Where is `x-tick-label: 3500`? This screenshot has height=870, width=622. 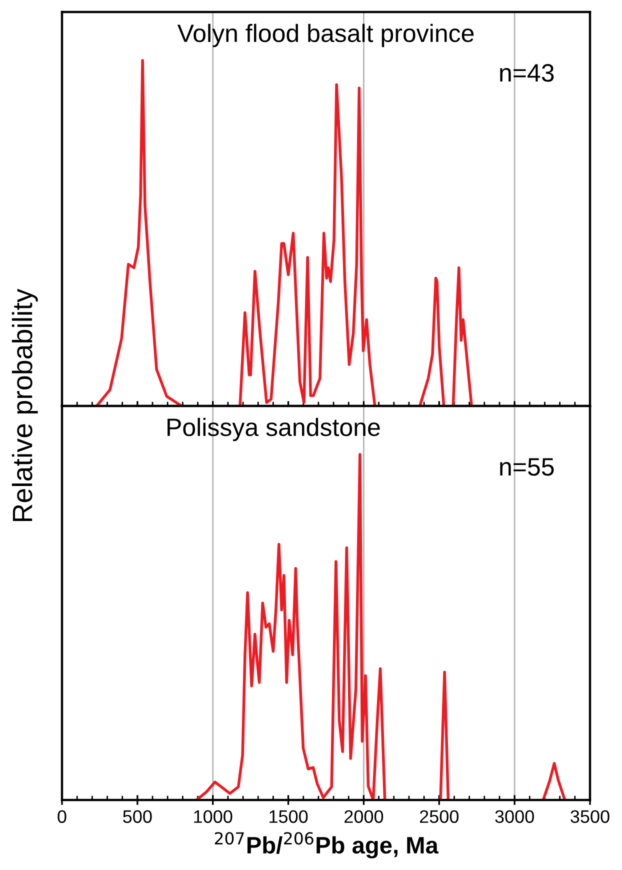
x-tick-label: 3500 is located at coordinates (590, 816).